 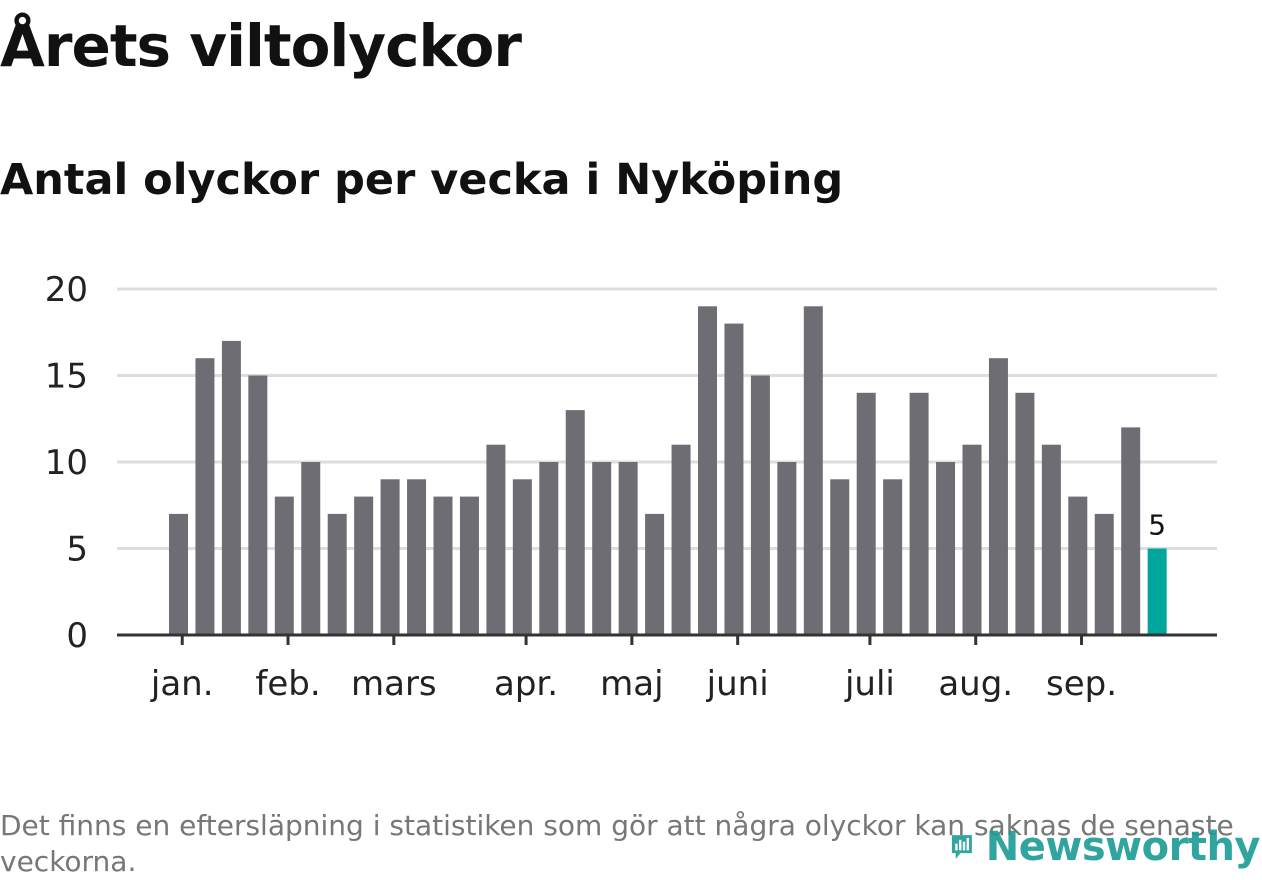 I want to click on x-tick-label: feb., so click(x=287, y=684).